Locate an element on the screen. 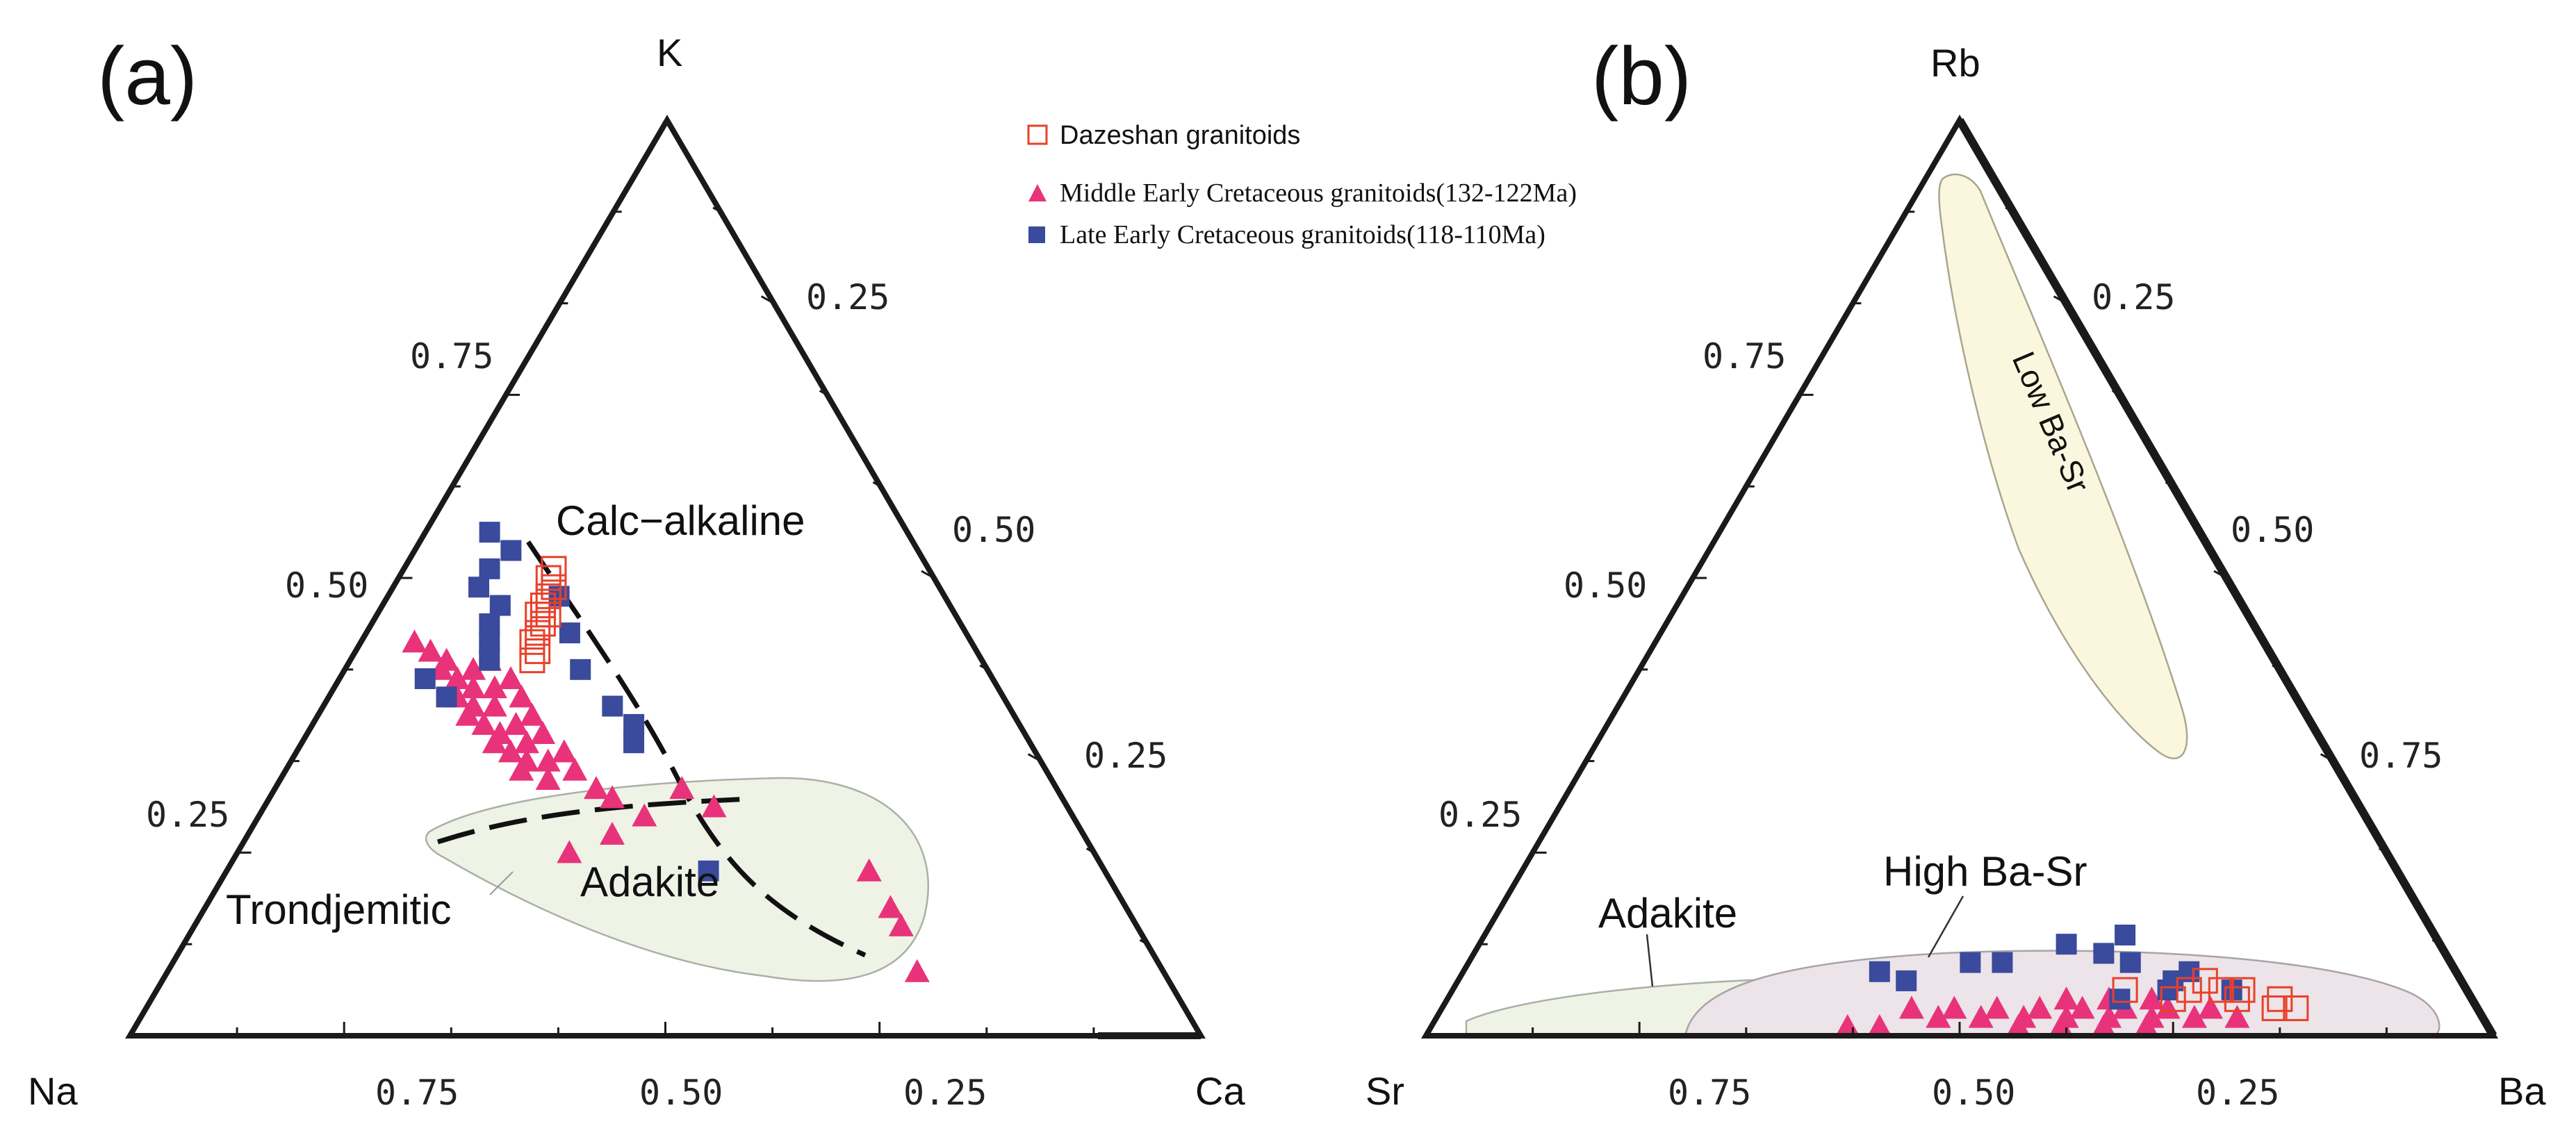 The width and height of the screenshot is (2576, 1133). tick-label-a-right-2: 0.50 is located at coordinates (993, 530).